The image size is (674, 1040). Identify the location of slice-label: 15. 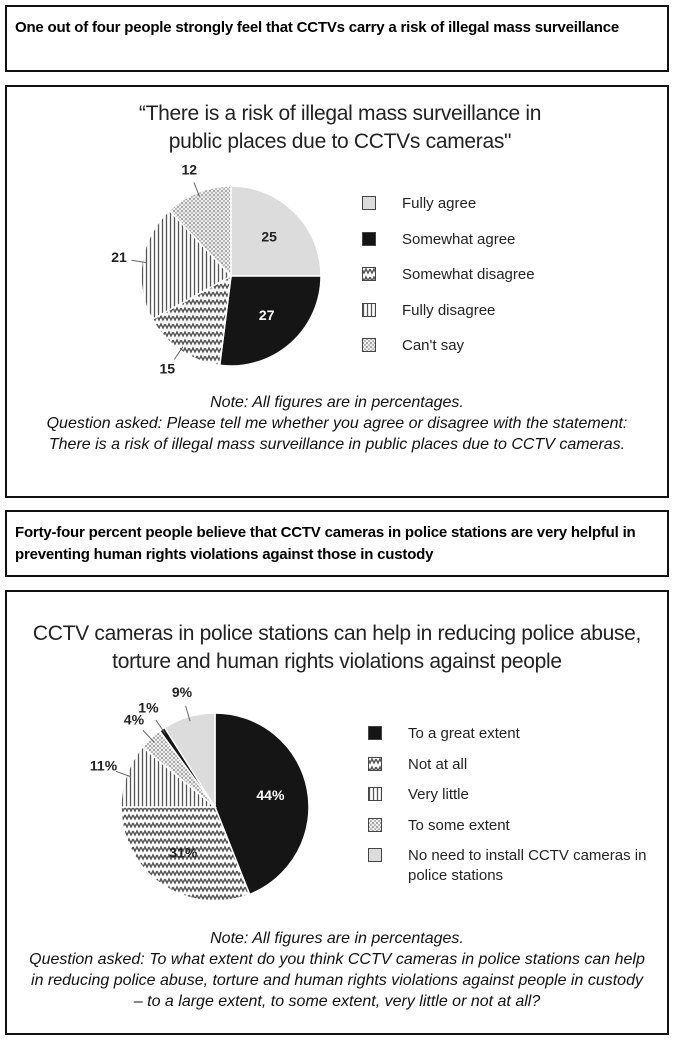
(167, 368).